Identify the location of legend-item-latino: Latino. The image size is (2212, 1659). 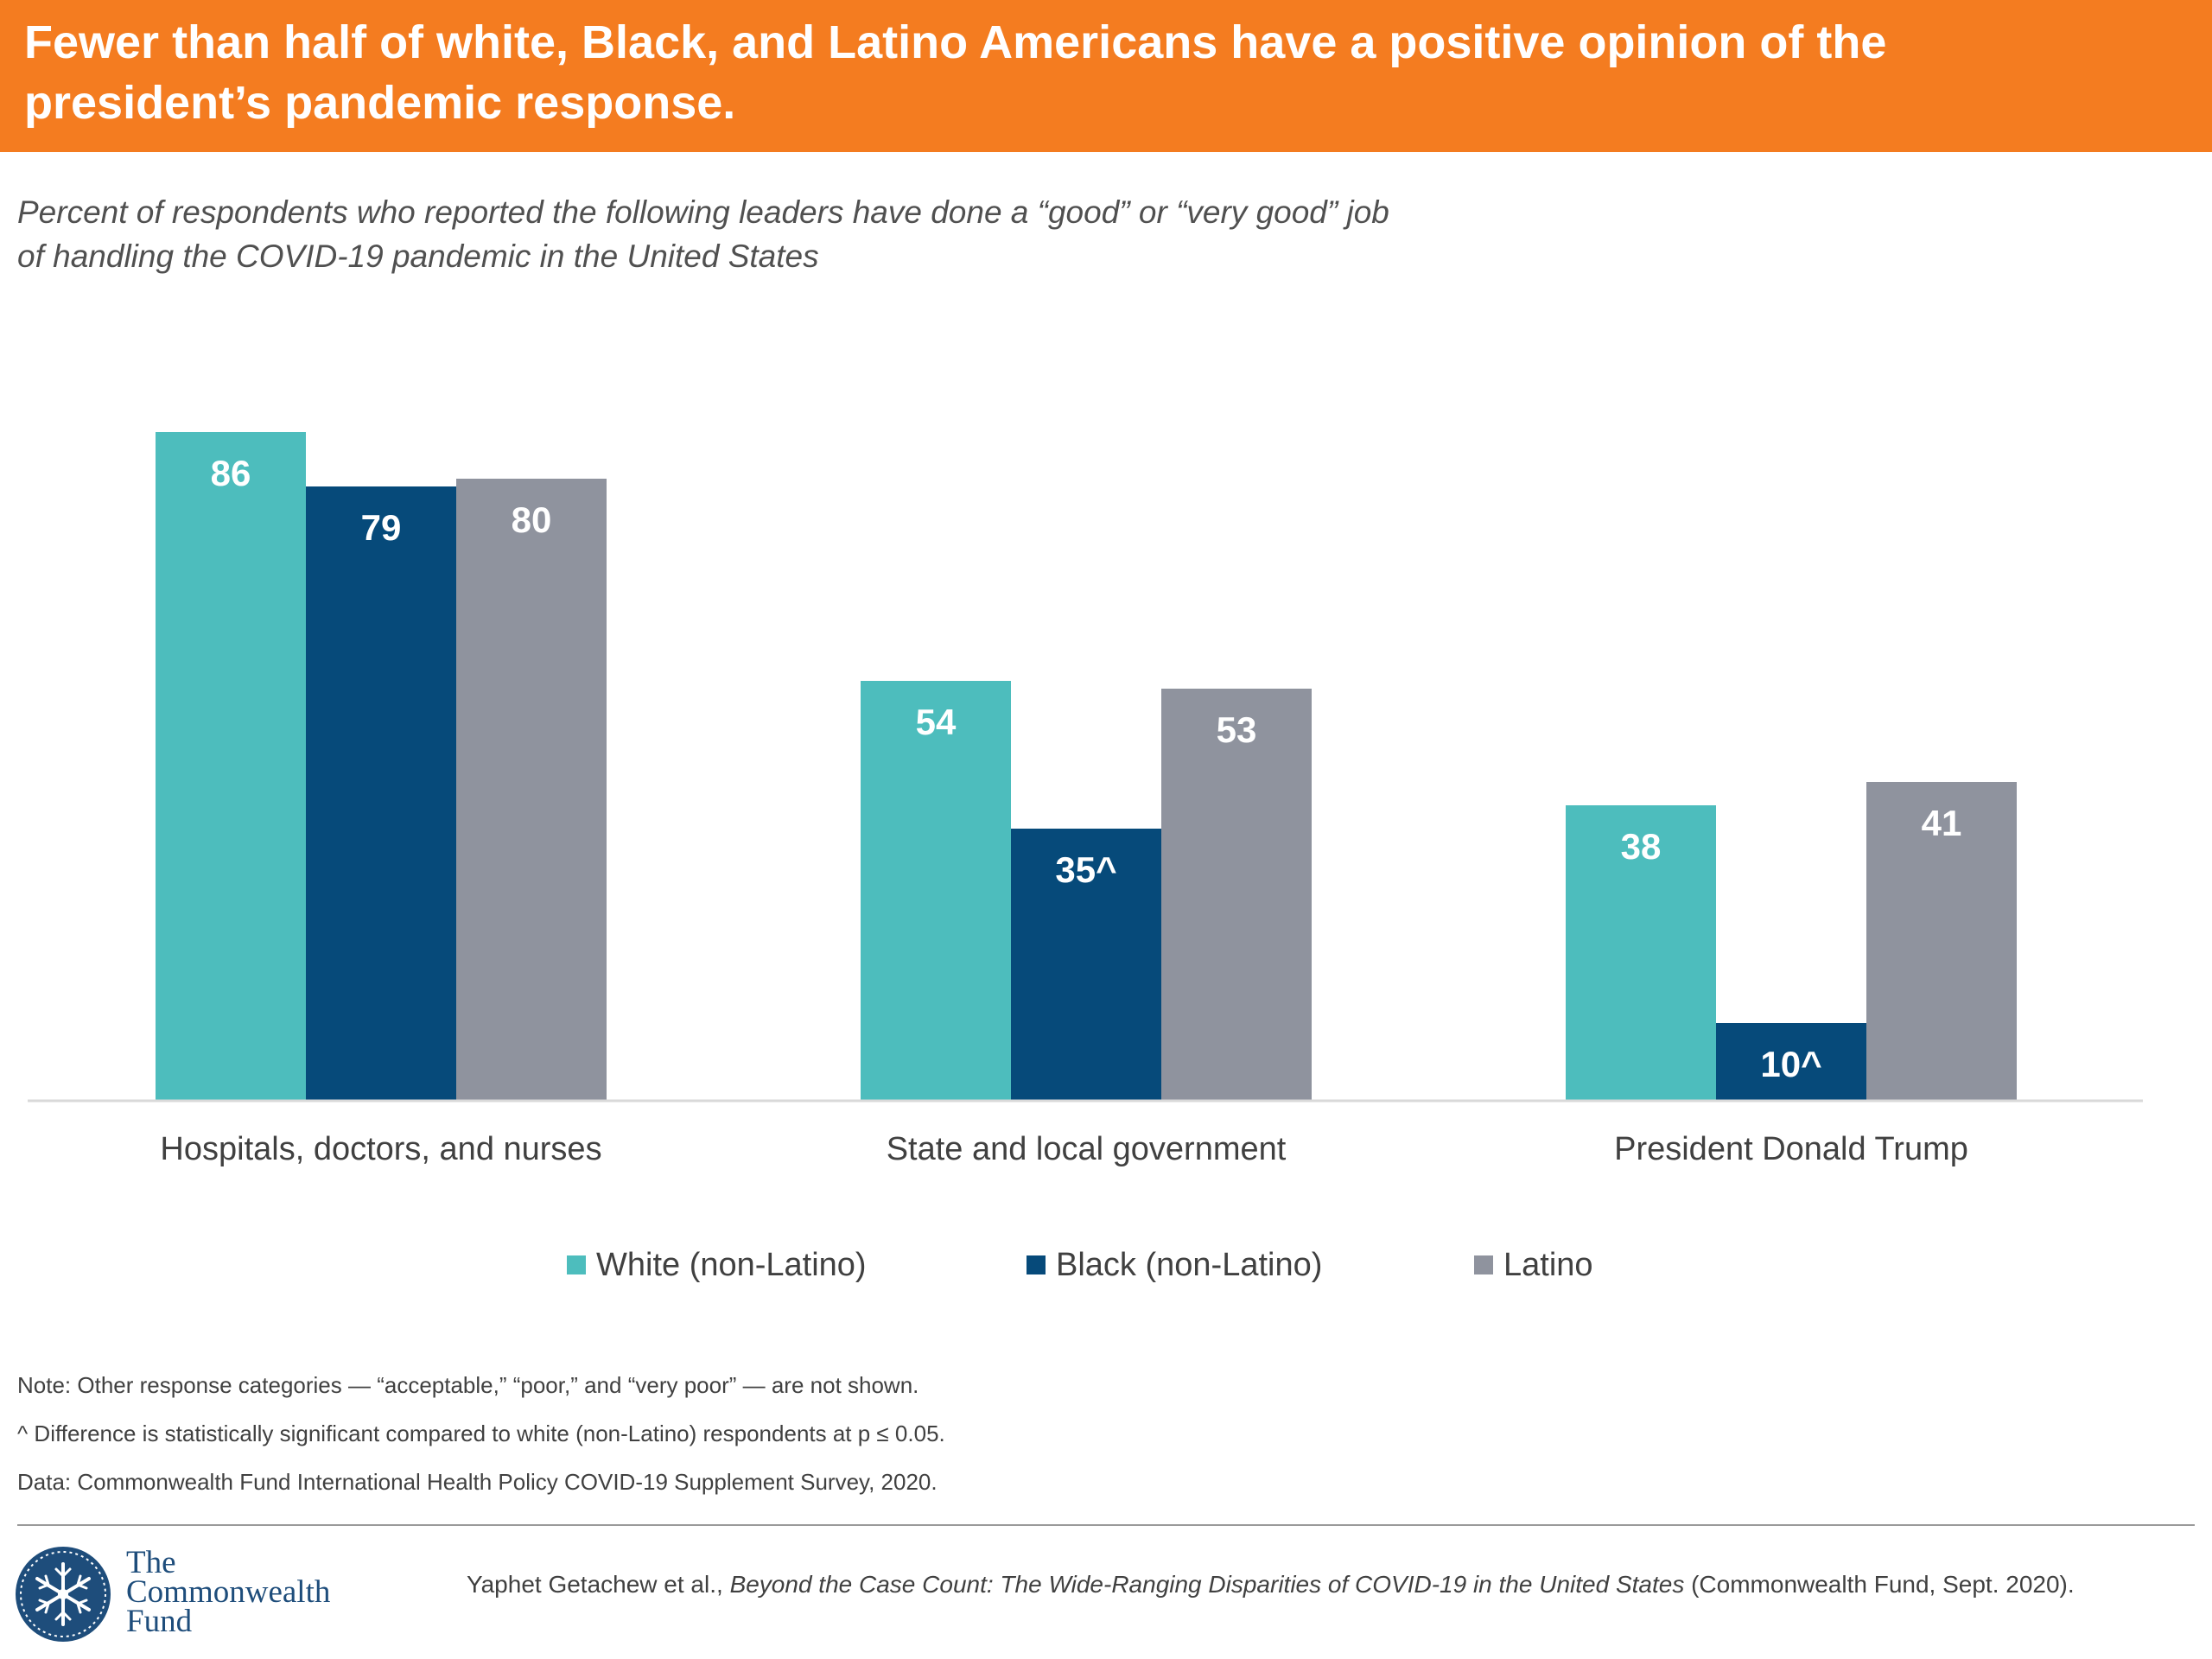
(1533, 1265).